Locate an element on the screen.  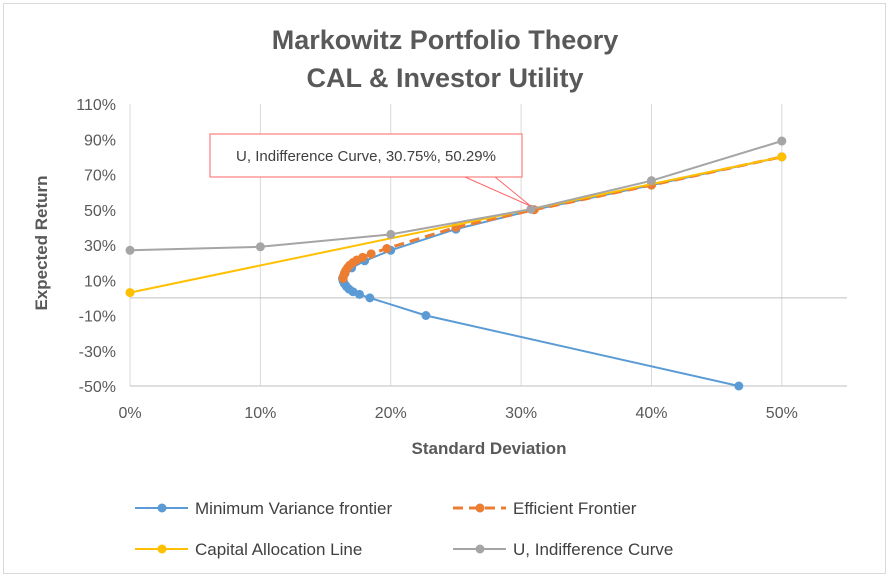
x-tick-label: 50% is located at coordinates (782, 413).